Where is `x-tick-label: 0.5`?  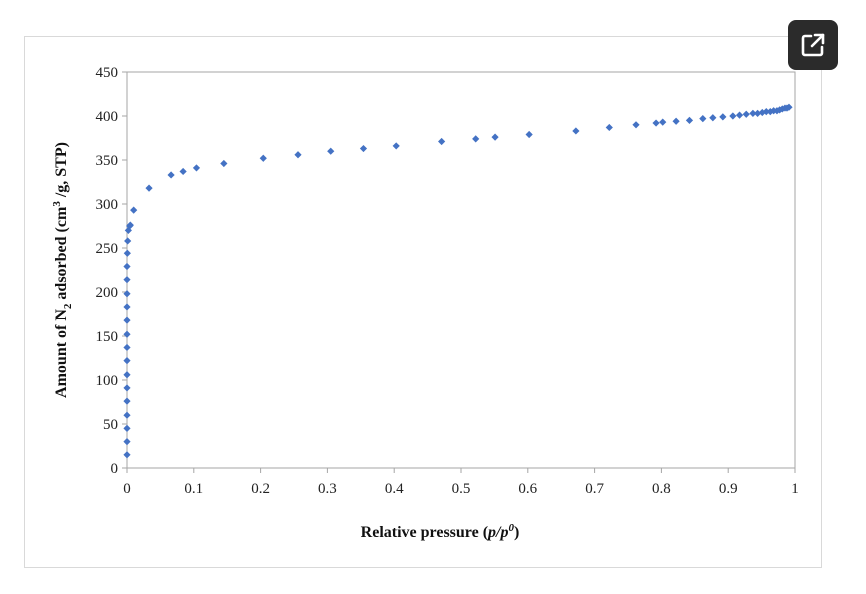 x-tick-label: 0.5 is located at coordinates (461, 489).